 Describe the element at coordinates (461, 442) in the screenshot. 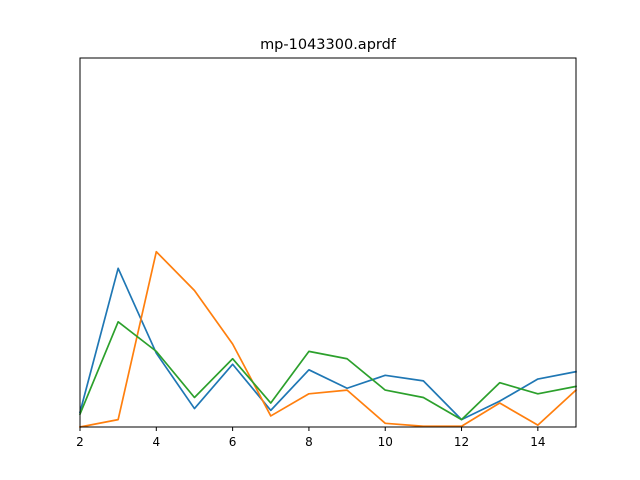

I see `x-tick-label: 12` at that location.